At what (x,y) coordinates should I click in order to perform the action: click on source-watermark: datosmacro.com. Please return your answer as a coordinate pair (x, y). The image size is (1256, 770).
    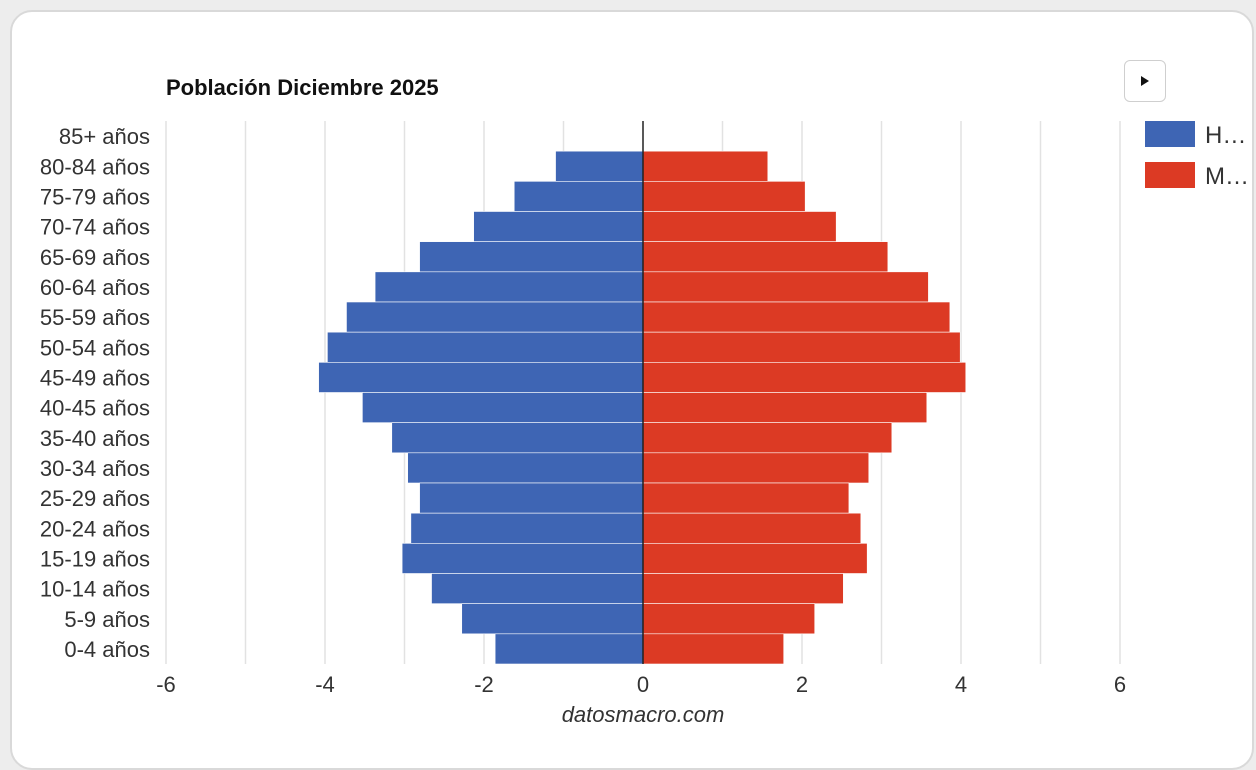
    Looking at the image, I should click on (643, 714).